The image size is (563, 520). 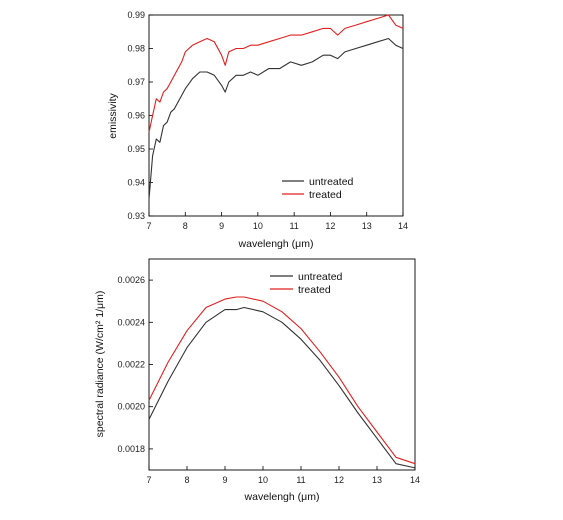 I want to click on emissivity-y-tick-label: 0.94, so click(x=136, y=183).